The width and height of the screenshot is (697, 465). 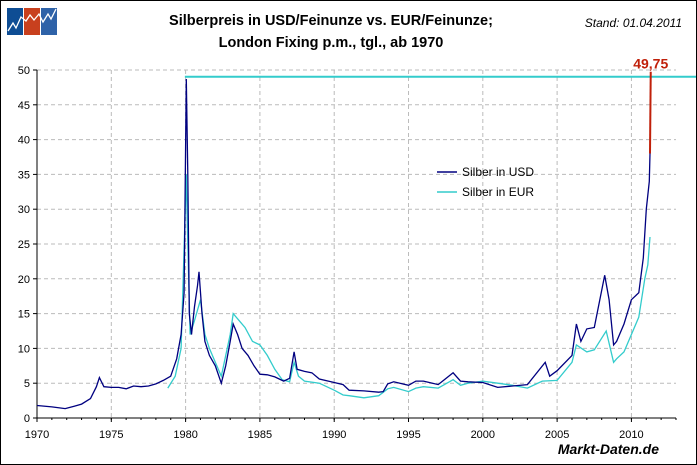 I want to click on x-tick-label: 2000, so click(x=483, y=435).